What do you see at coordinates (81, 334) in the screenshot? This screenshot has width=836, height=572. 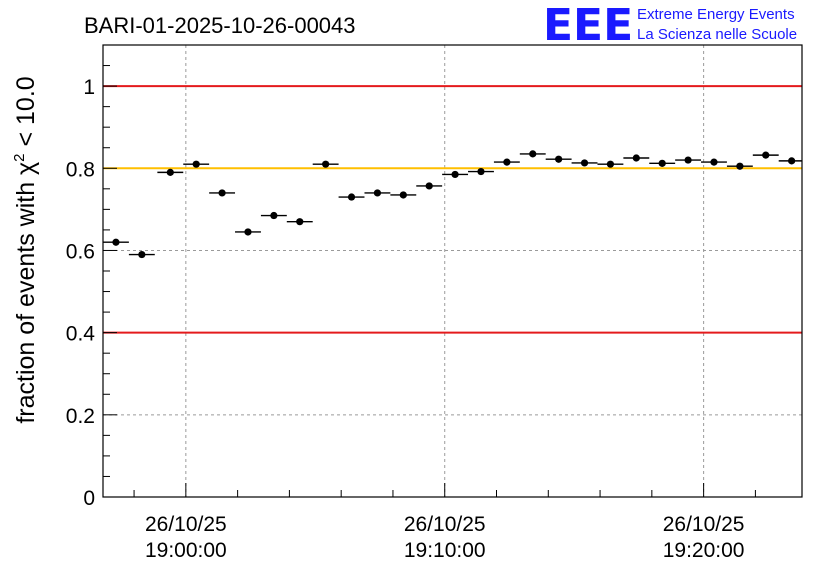 I see `y-tick-label: 0.4` at bounding box center [81, 334].